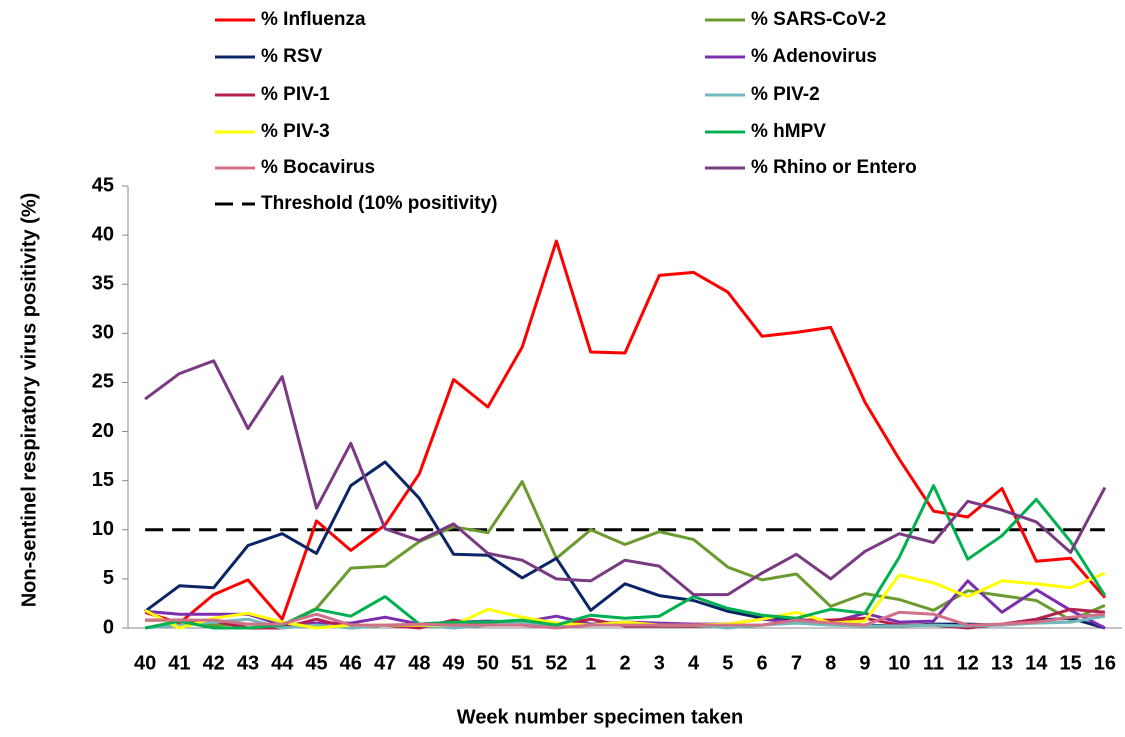 The height and width of the screenshot is (737, 1125). What do you see at coordinates (590, 663) in the screenshot?
I see `x-tick-label: 1` at bounding box center [590, 663].